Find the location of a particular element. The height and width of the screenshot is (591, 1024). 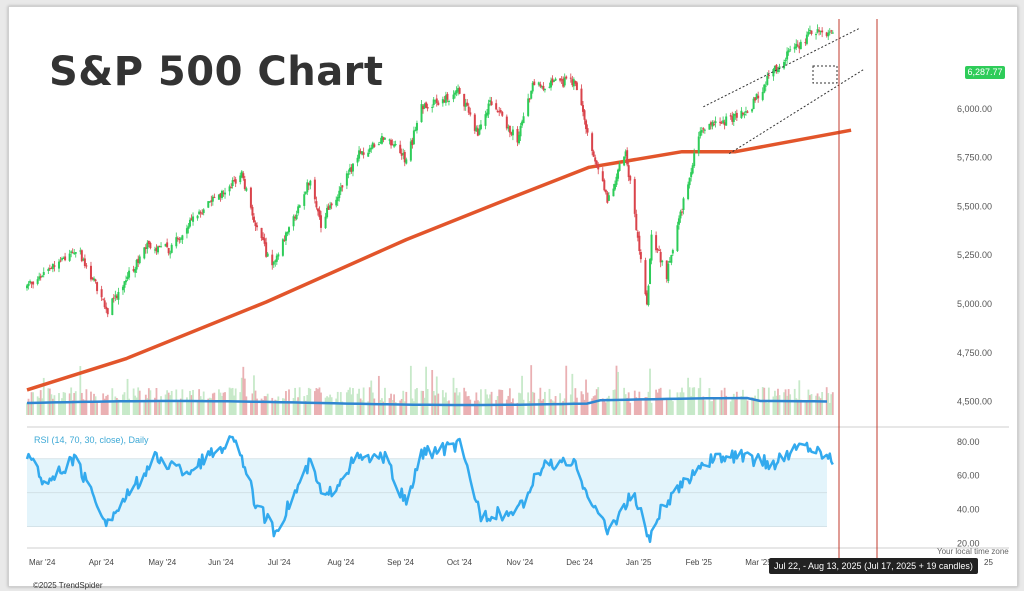

timezone-label: Your local time zone is located at coordinates (973, 551).